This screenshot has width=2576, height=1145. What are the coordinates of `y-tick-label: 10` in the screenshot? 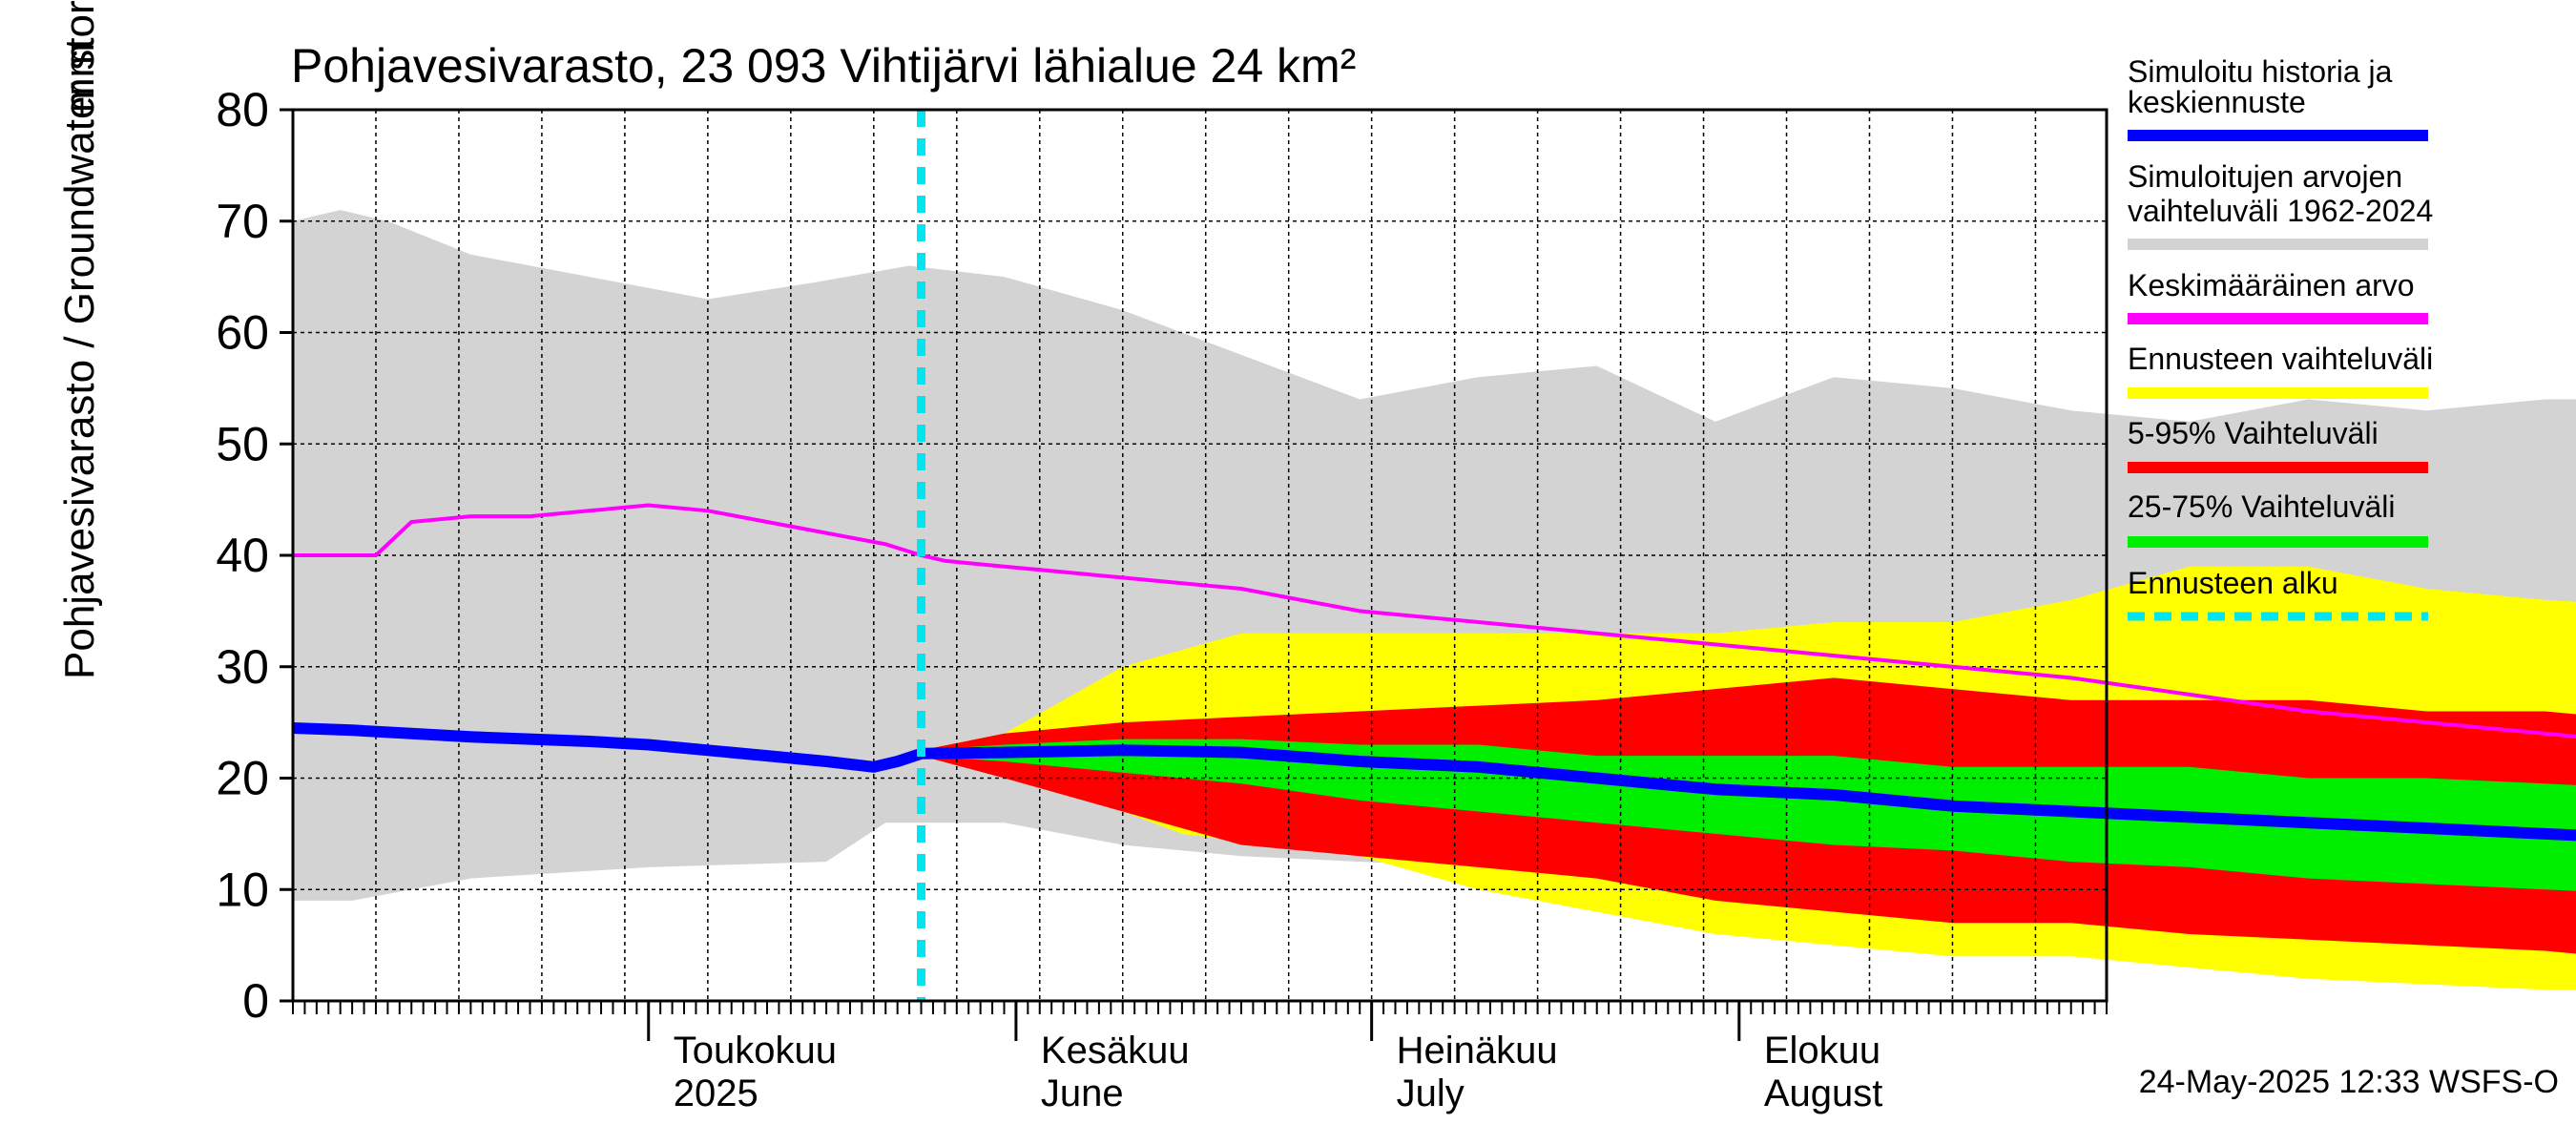 It's located at (242, 890).